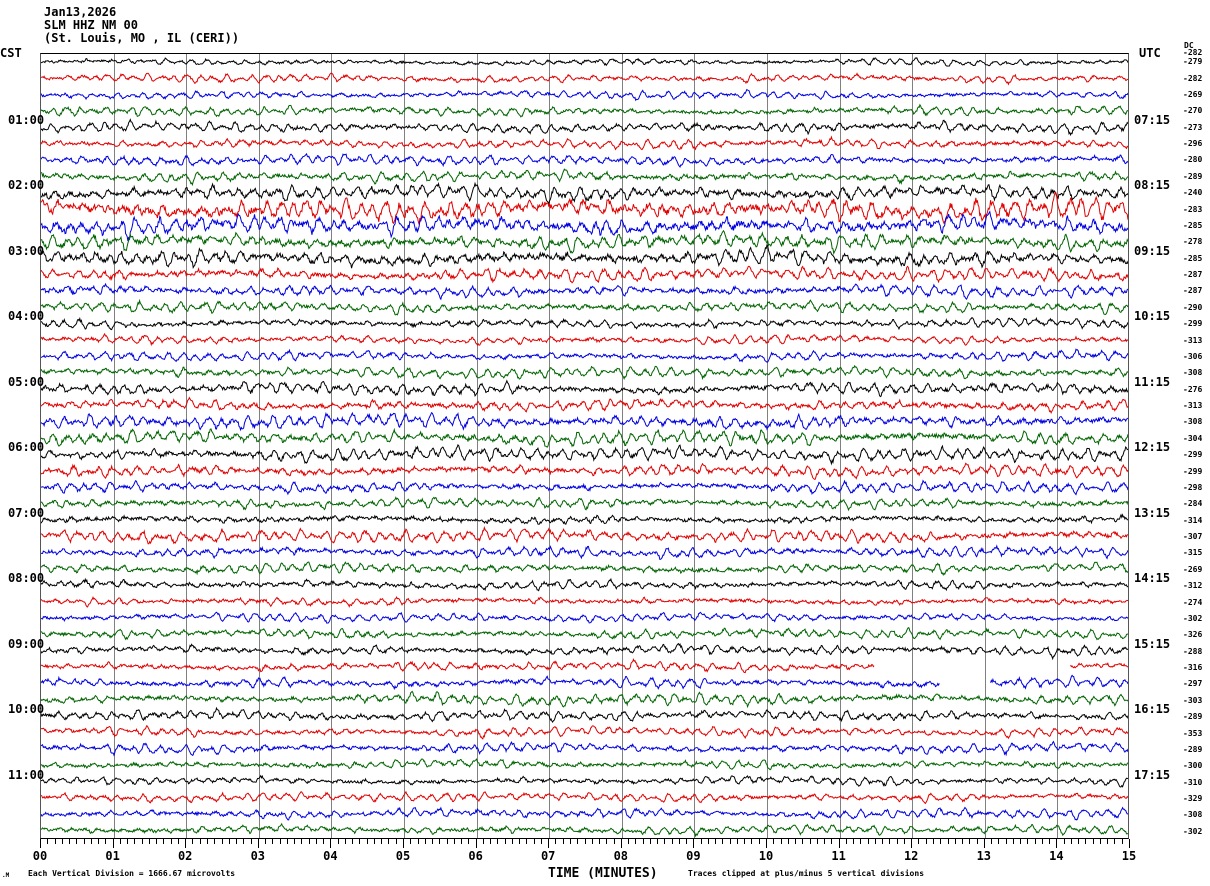 Image resolution: width=1210 pixels, height=886 pixels. Describe the element at coordinates (838, 856) in the screenshot. I see `x-axis-label: 11` at that location.